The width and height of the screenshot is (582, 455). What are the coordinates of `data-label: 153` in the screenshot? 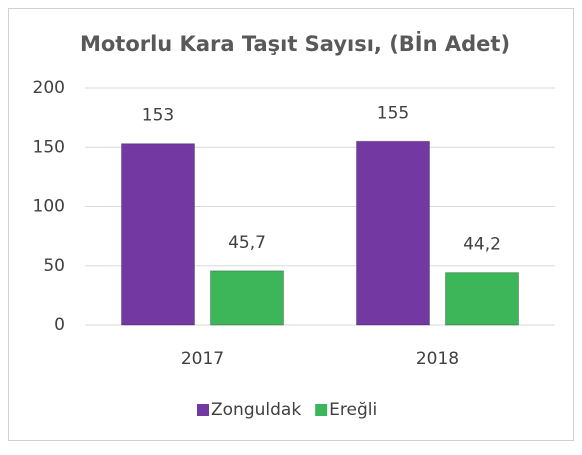 It's located at (158, 116).